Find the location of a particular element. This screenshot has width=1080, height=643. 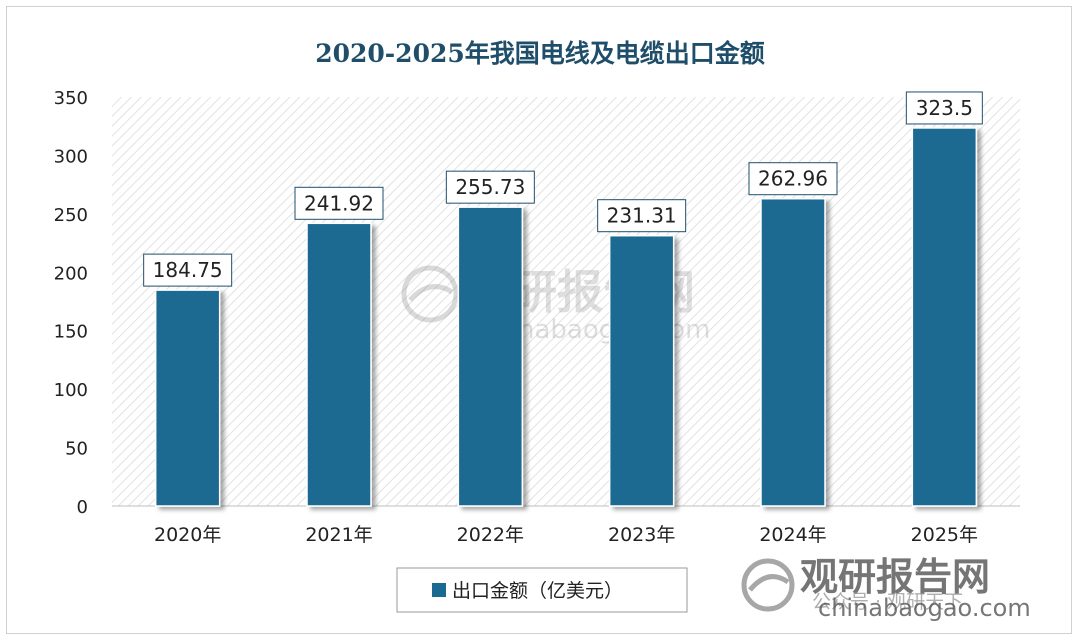

corner-watermark-url: chinabaogao.com is located at coordinates (924, 608).